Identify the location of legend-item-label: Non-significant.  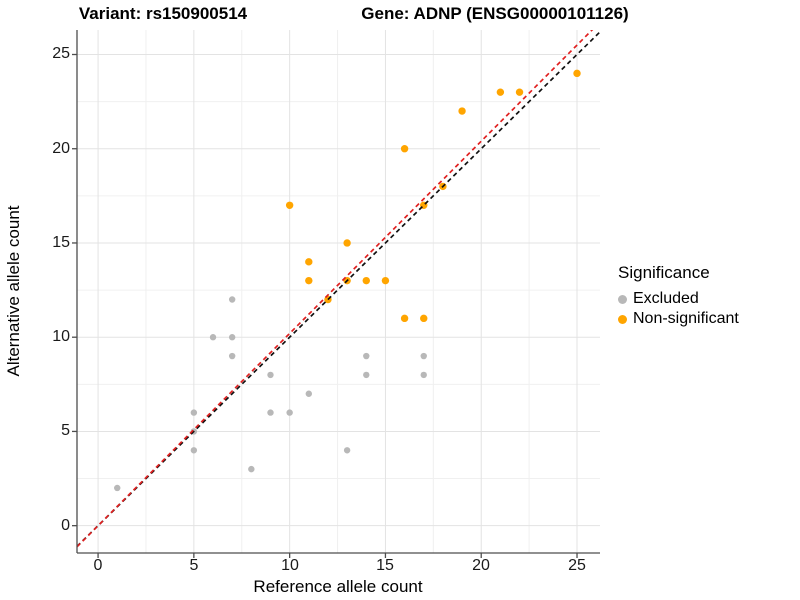
(686, 318).